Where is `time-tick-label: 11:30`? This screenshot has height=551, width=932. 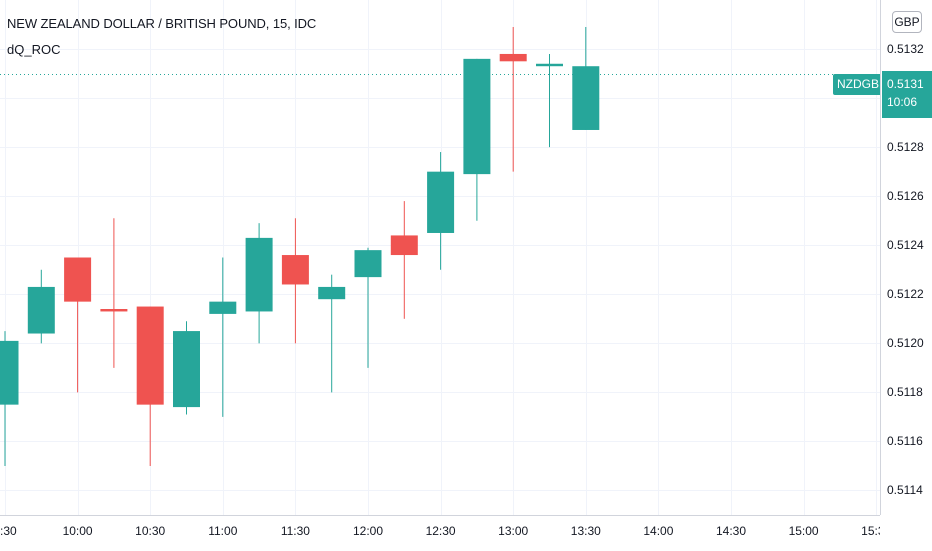 time-tick-label: 11:30 is located at coordinates (295, 531).